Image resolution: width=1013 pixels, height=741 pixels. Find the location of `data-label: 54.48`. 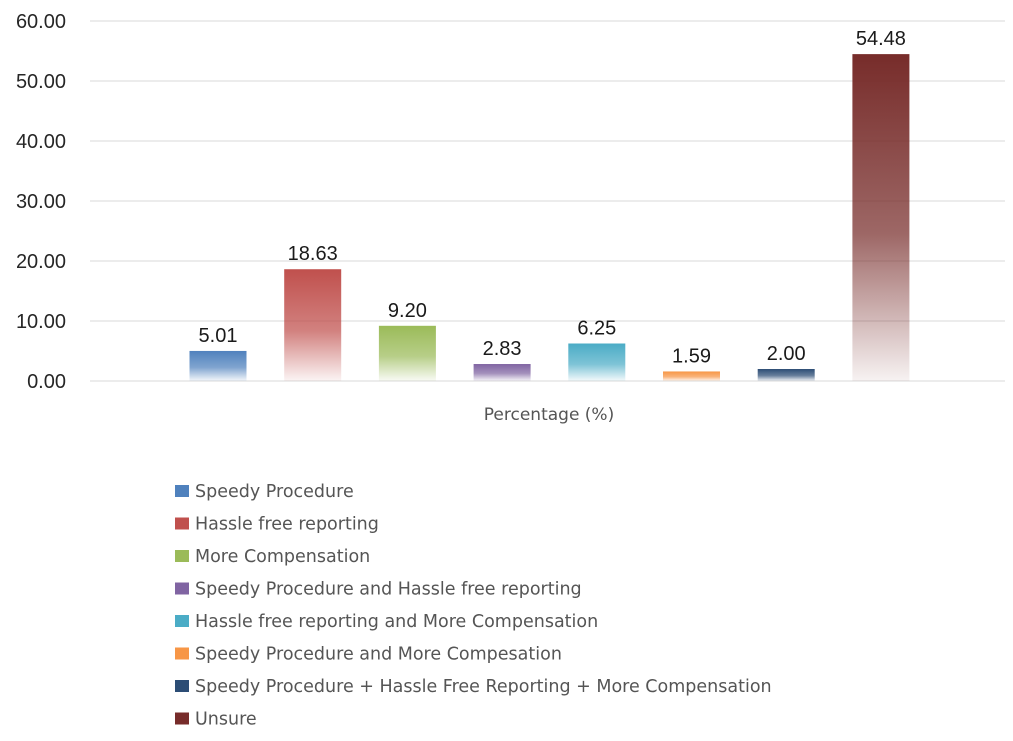

data-label: 54.48 is located at coordinates (881, 39).